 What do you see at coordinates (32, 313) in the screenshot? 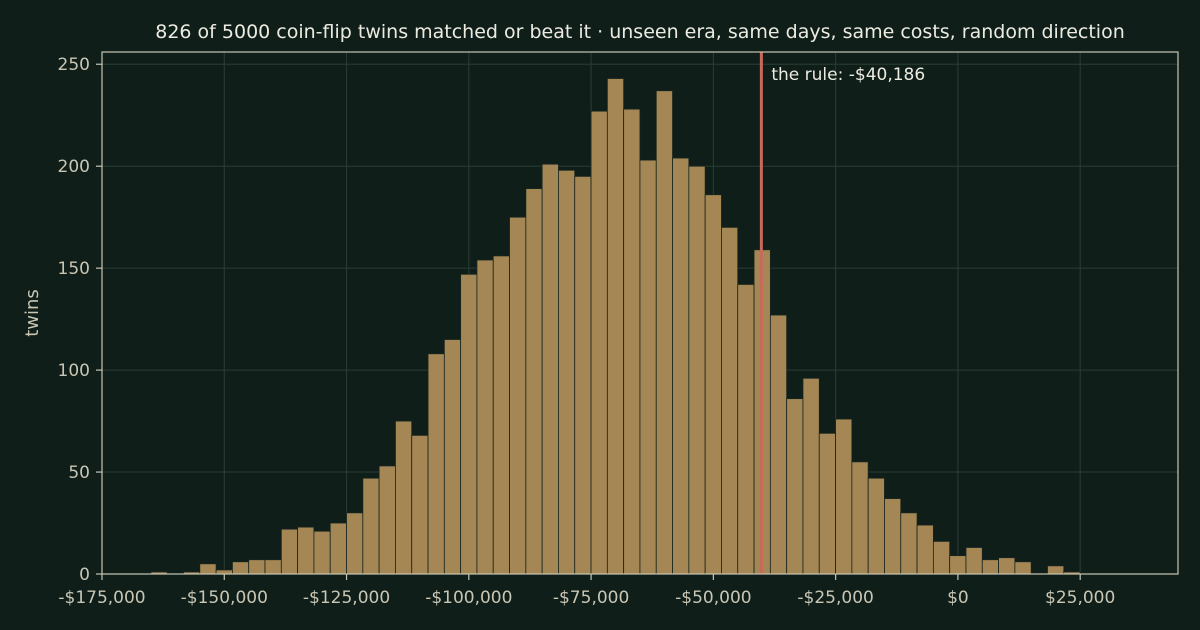
I see `y-axis-label: twins` at bounding box center [32, 313].